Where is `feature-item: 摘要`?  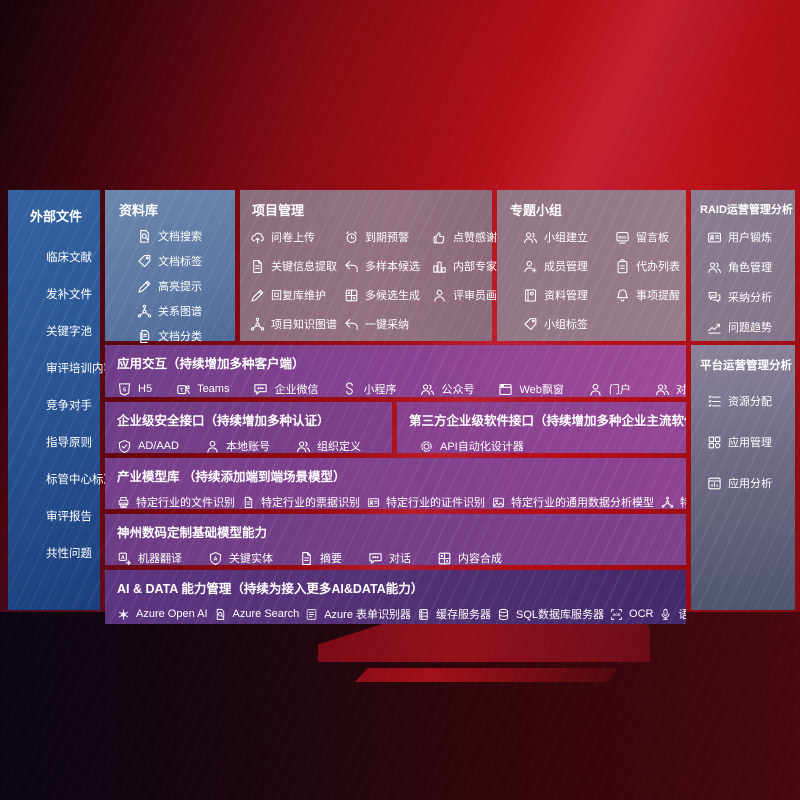
feature-item: 摘要 is located at coordinates (320, 557).